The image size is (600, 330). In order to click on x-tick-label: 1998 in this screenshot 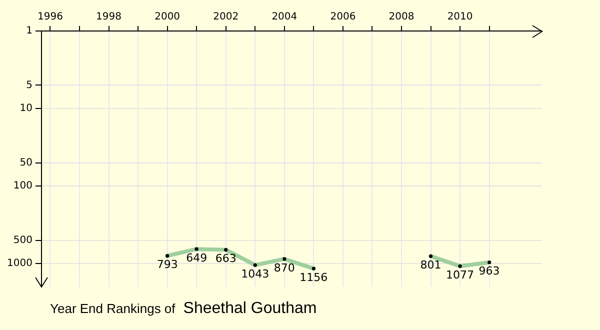, I will do `click(109, 17)`.